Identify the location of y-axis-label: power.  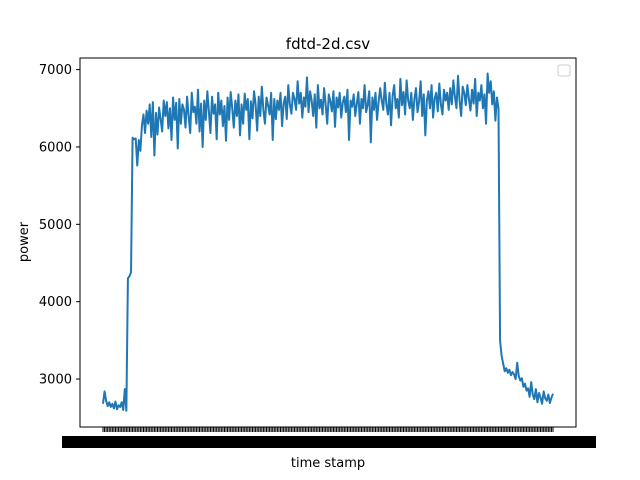
(24, 241).